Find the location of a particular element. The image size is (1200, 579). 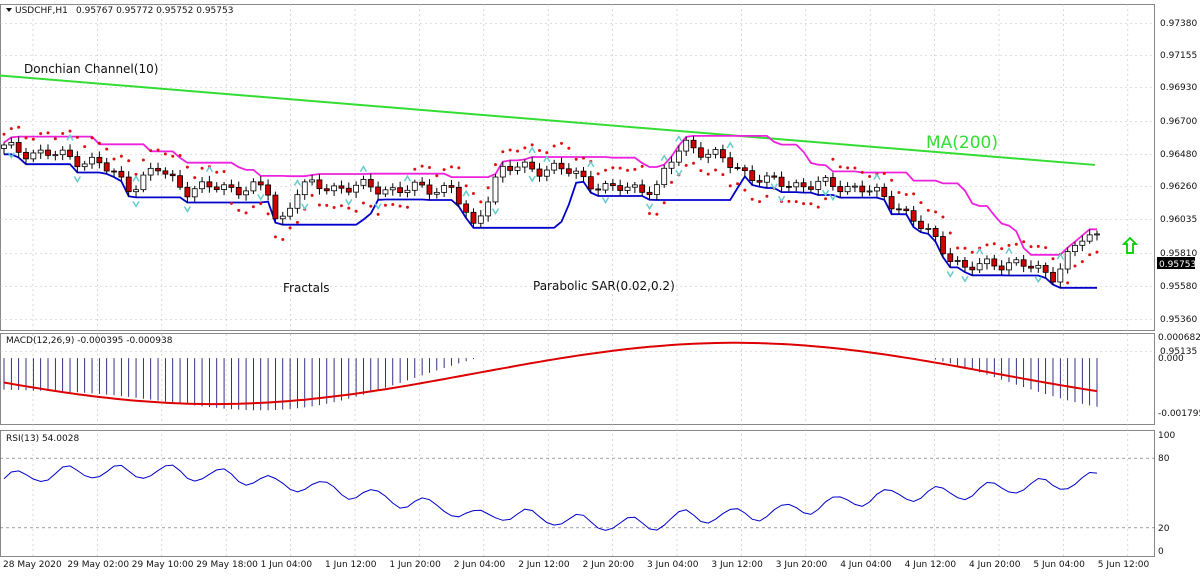

price-tick-label: 0.96480 is located at coordinates (1178, 155).